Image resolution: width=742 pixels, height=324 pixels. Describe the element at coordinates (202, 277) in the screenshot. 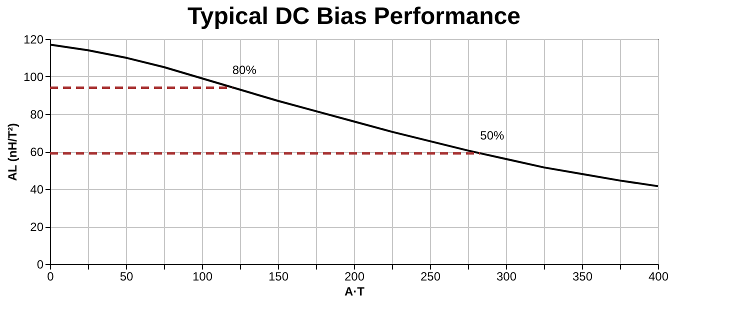

I see `x-tick-label: 100` at that location.